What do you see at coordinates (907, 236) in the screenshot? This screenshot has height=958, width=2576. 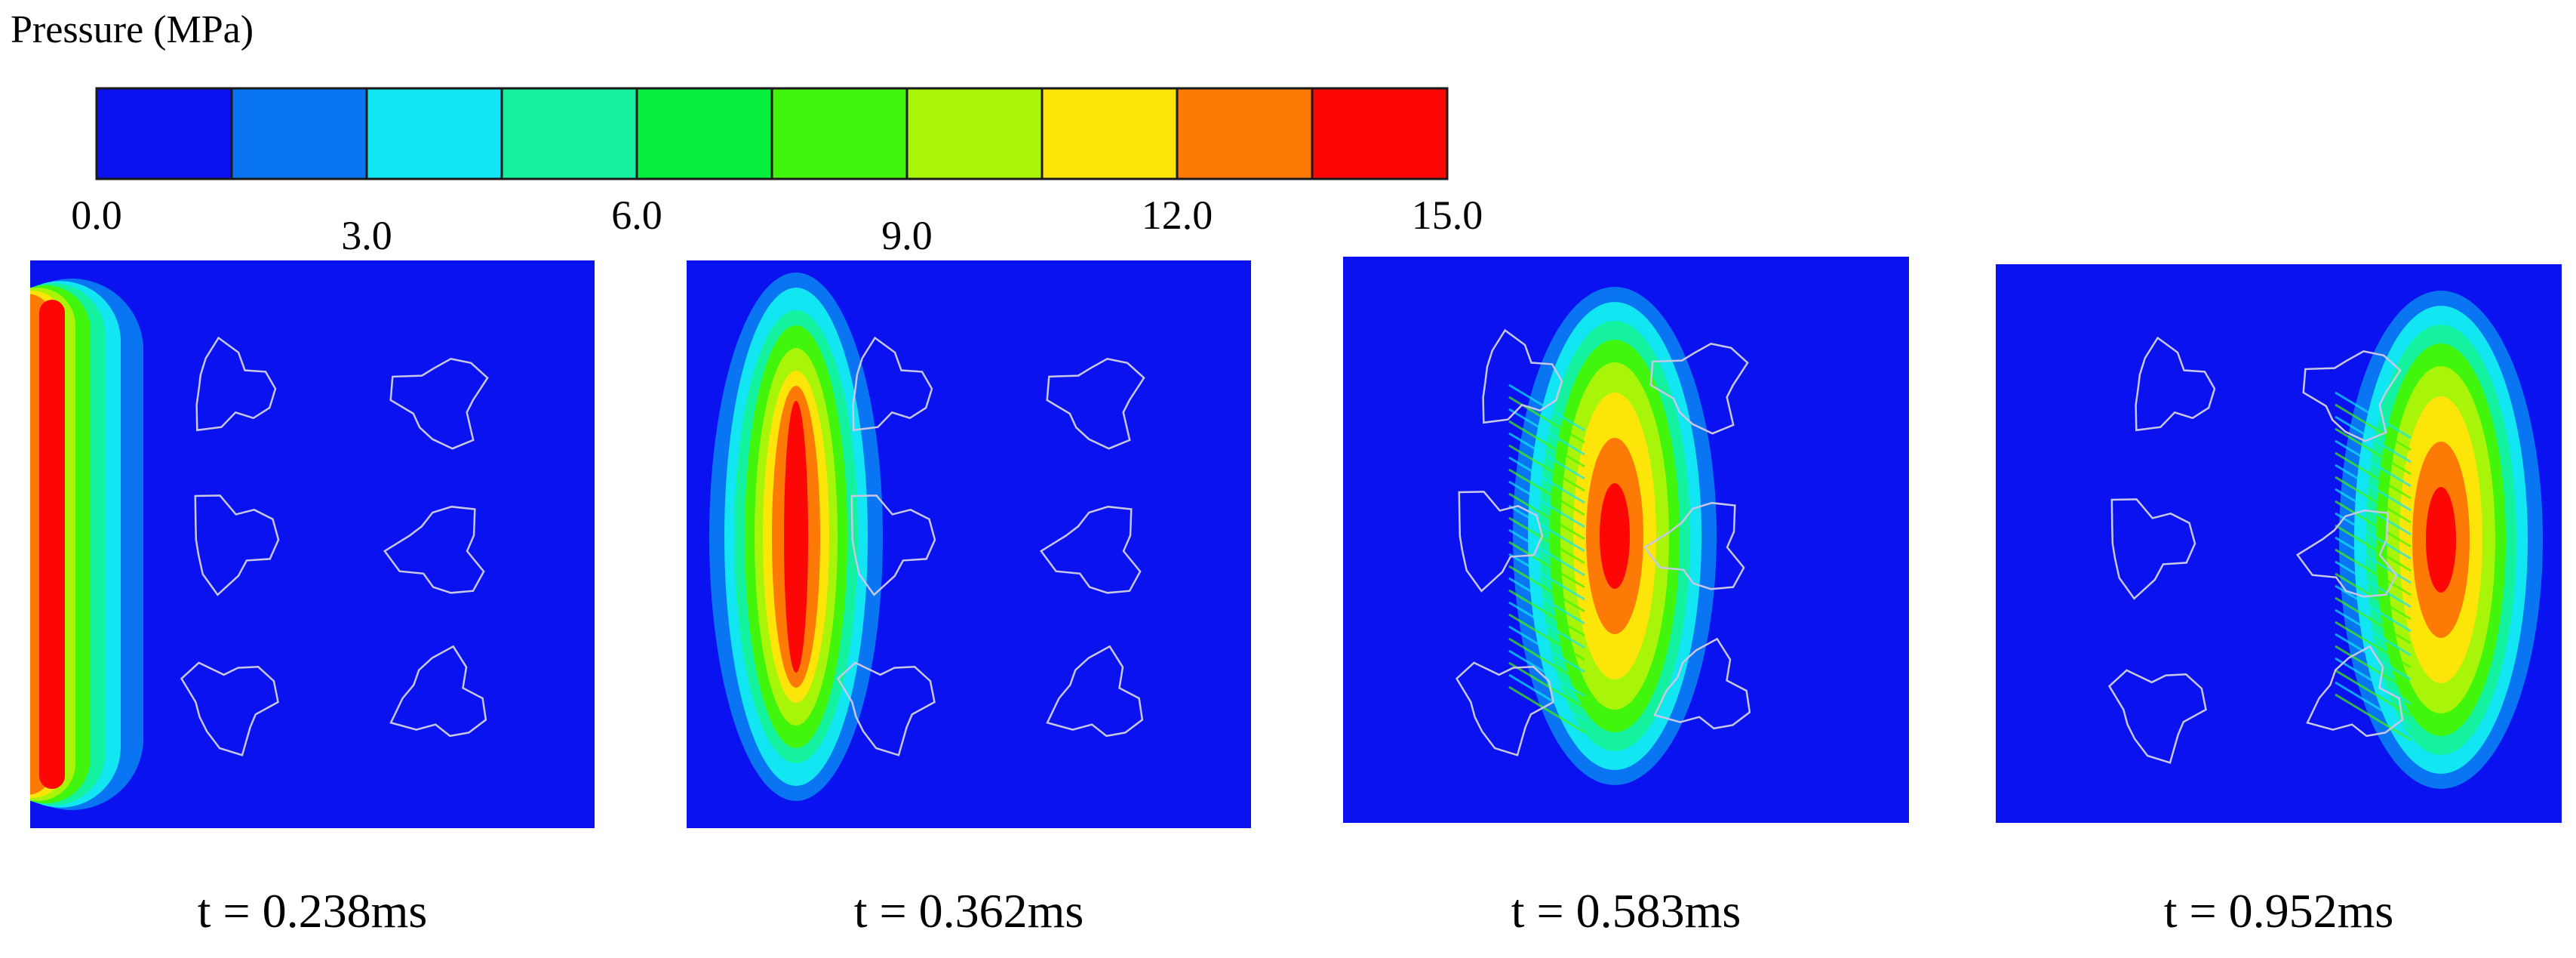 I see `colorbar-tick-label: 9.0` at bounding box center [907, 236].